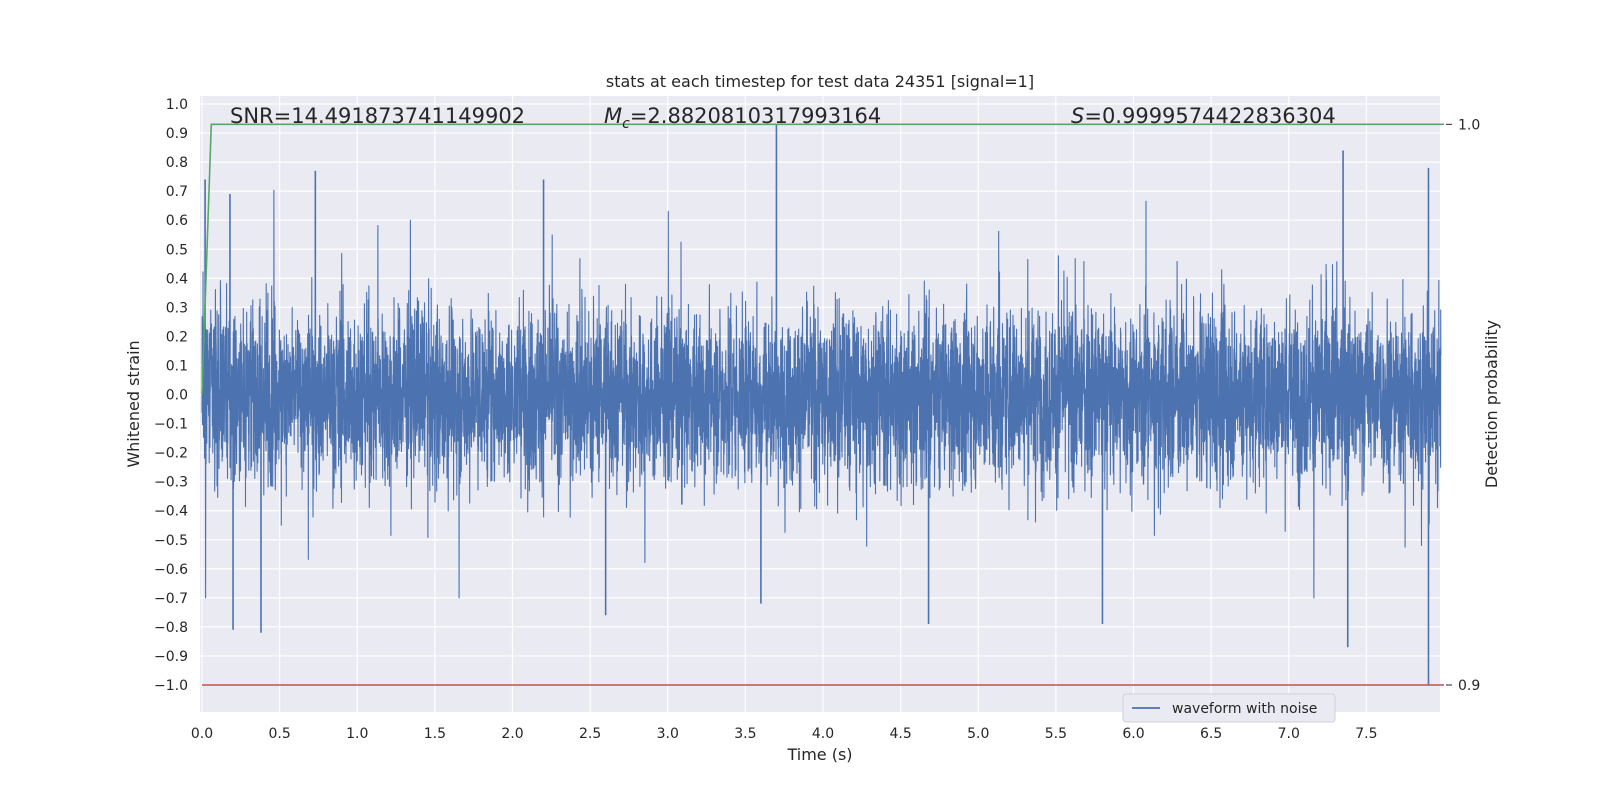 Image resolution: width=1600 pixels, height=800 pixels. I want to click on legend-box, so click(1229, 708).